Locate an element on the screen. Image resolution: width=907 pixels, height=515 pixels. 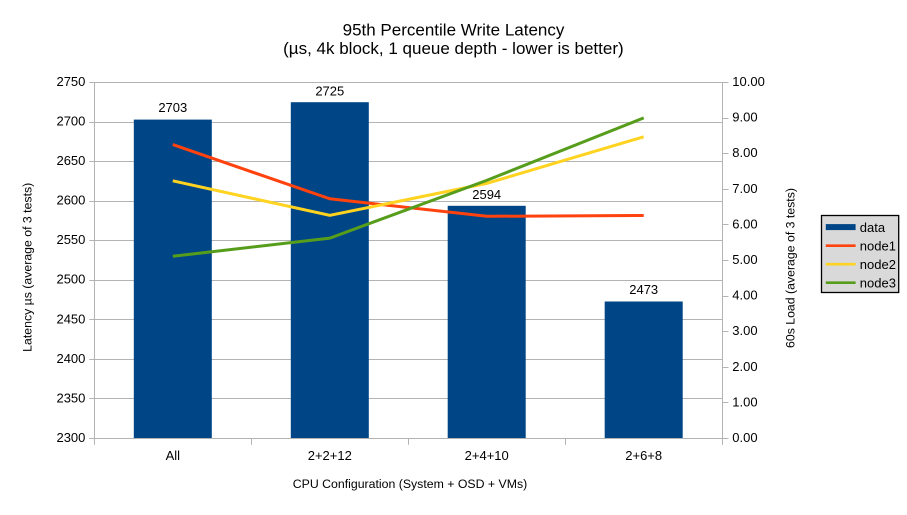
svg-text: 5.00 is located at coordinates (744, 259).